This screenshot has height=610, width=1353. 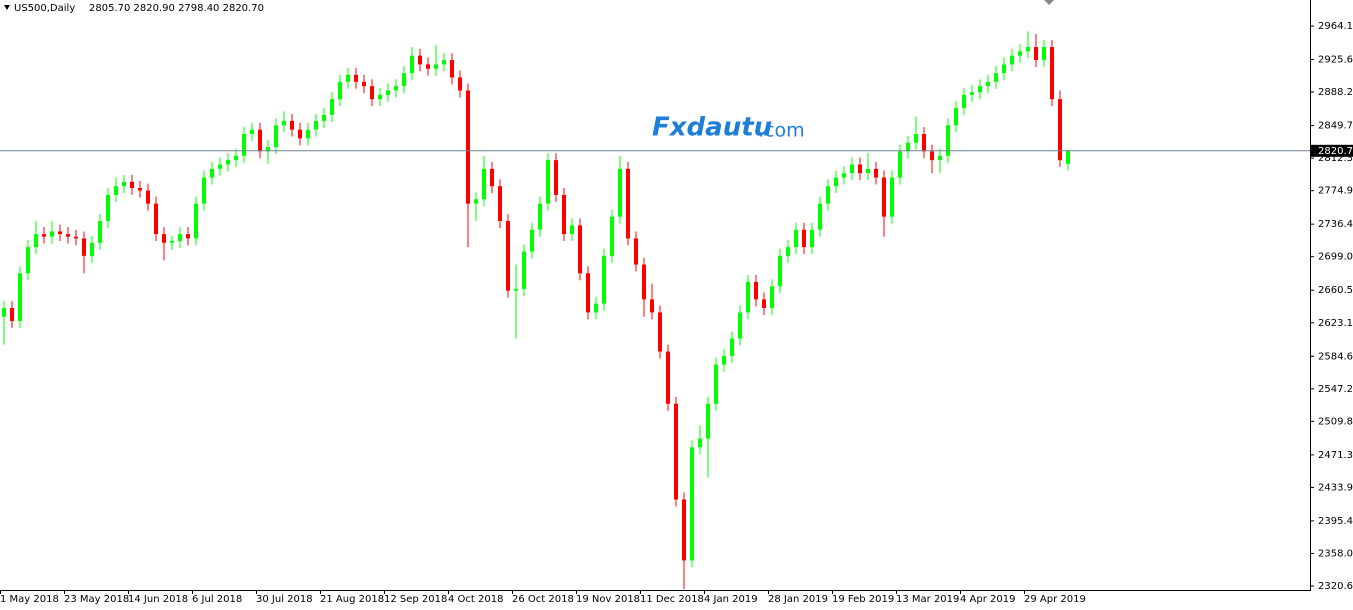 What do you see at coordinates (1335, 26) in the screenshot?
I see `y-tick-label: 2964.10` at bounding box center [1335, 26].